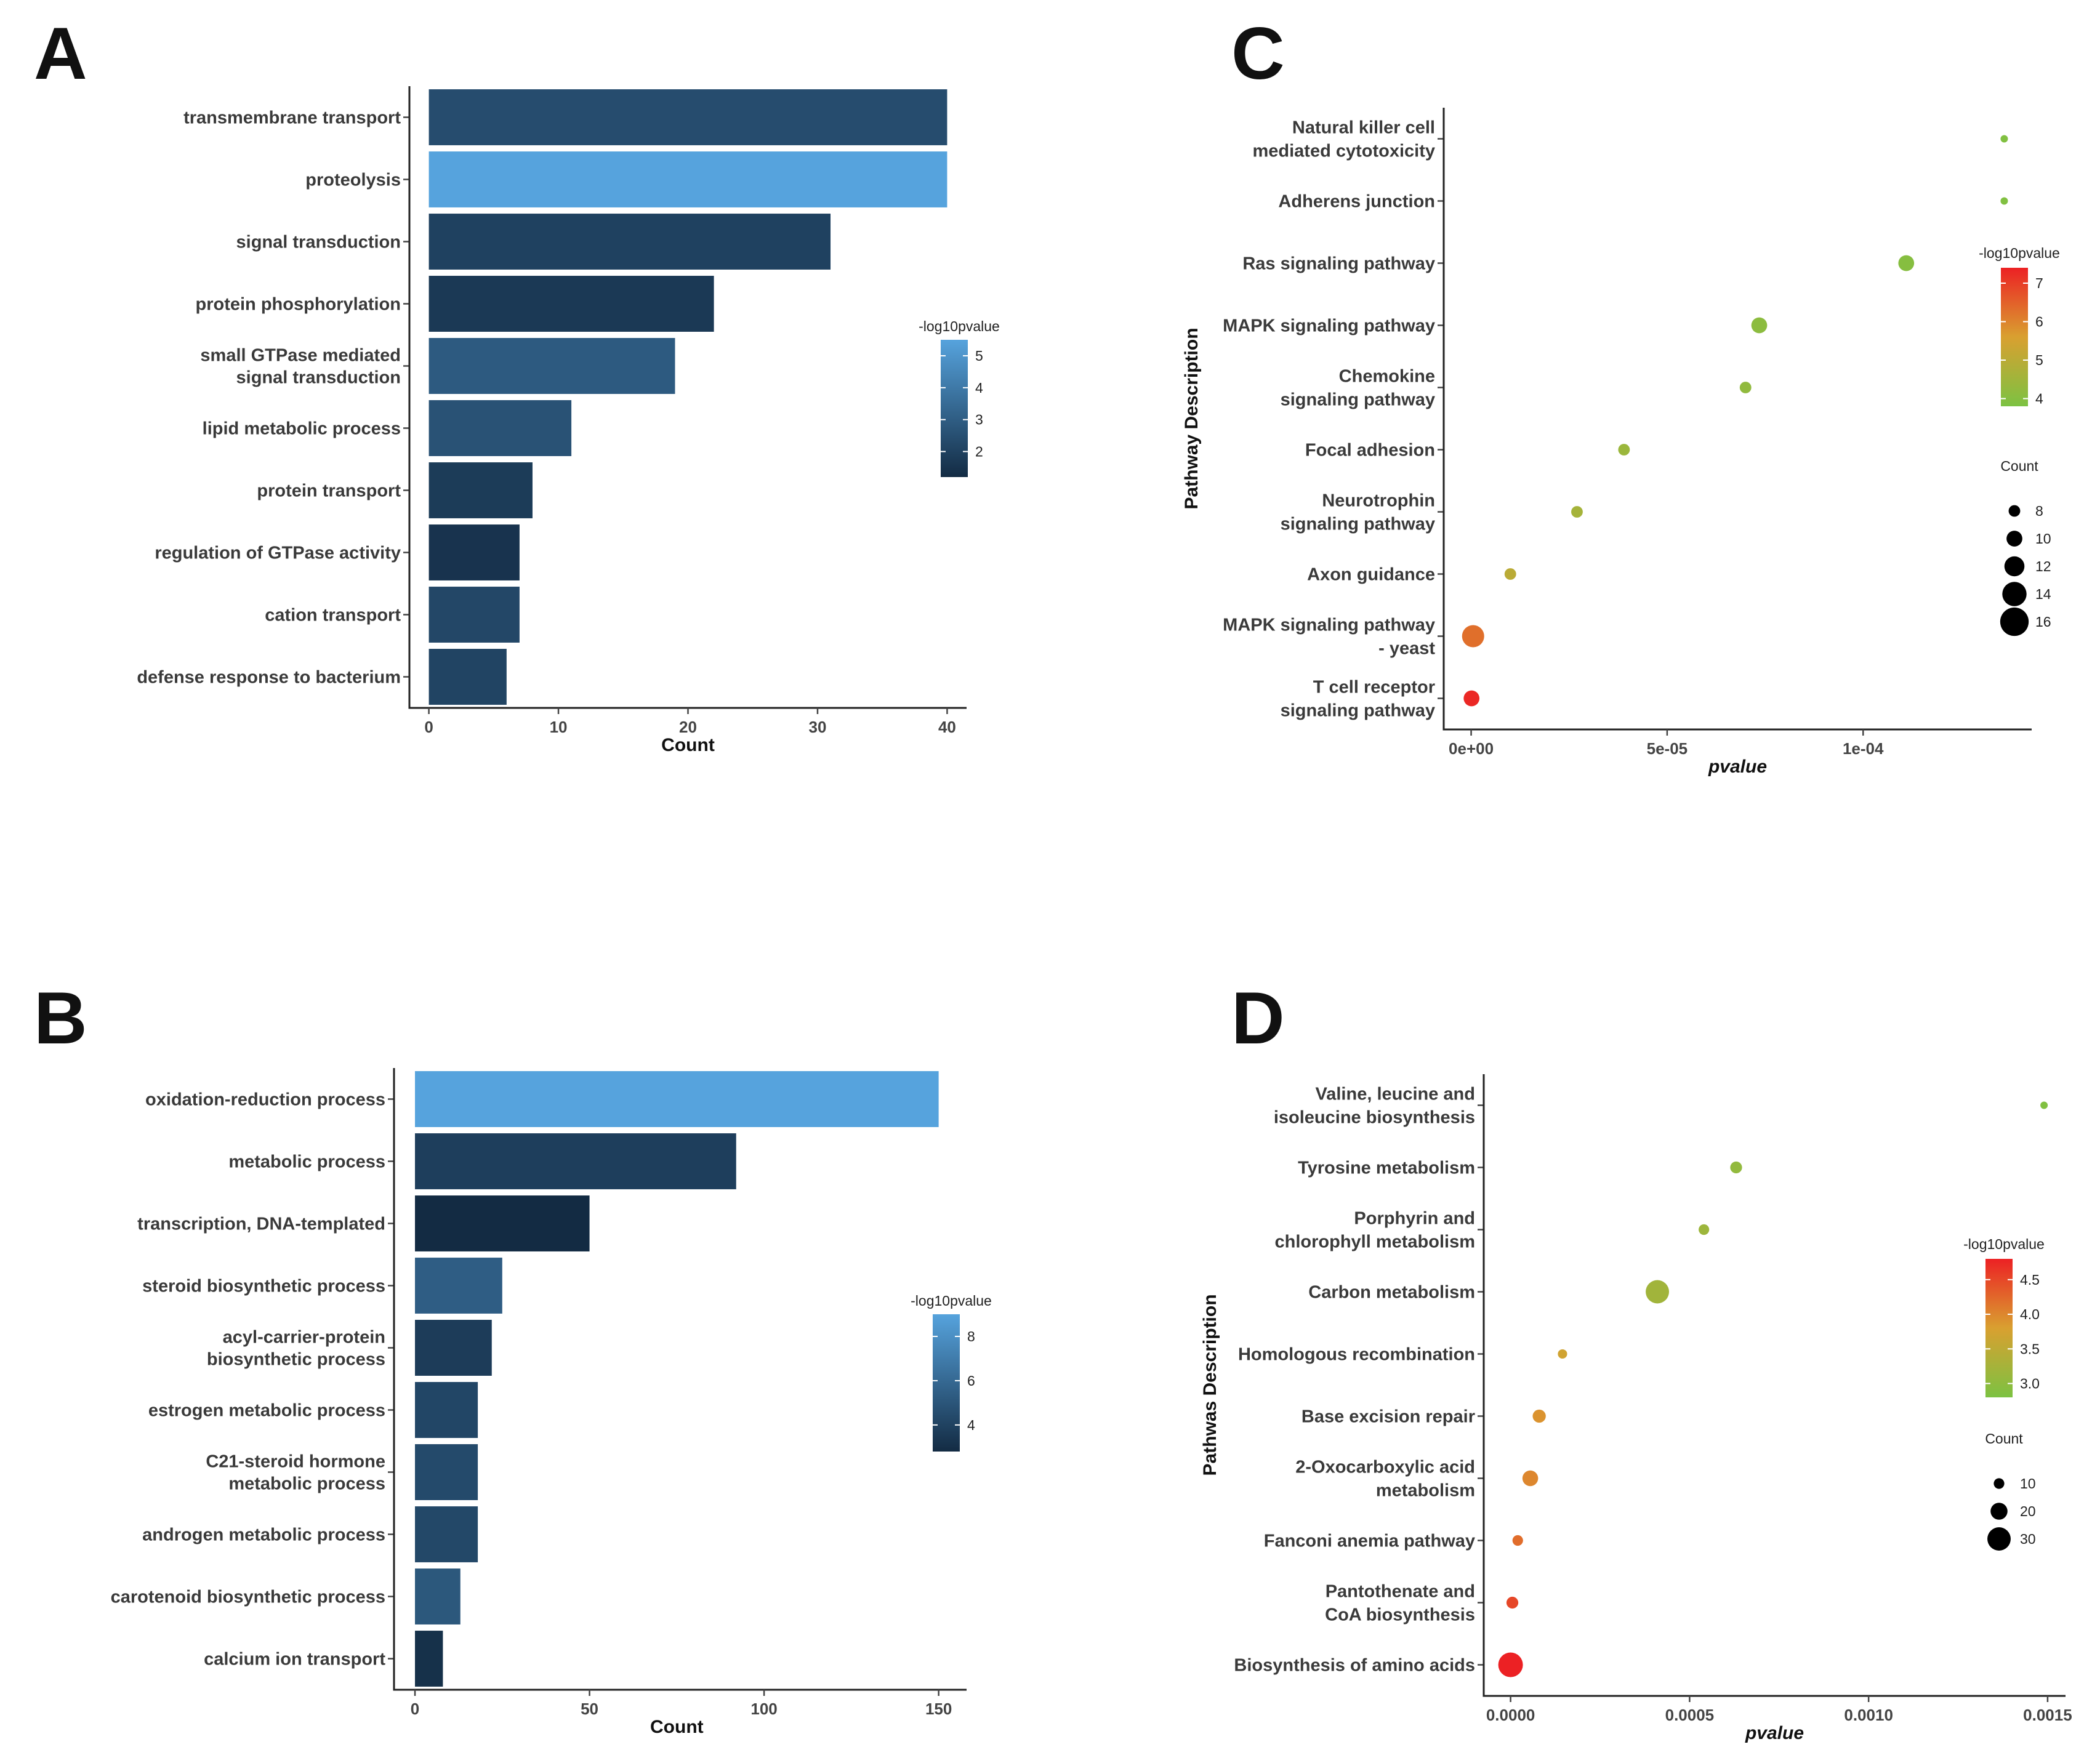  What do you see at coordinates (302, 429) in the screenshot?
I see `category-label: lipid metabolic process` at bounding box center [302, 429].